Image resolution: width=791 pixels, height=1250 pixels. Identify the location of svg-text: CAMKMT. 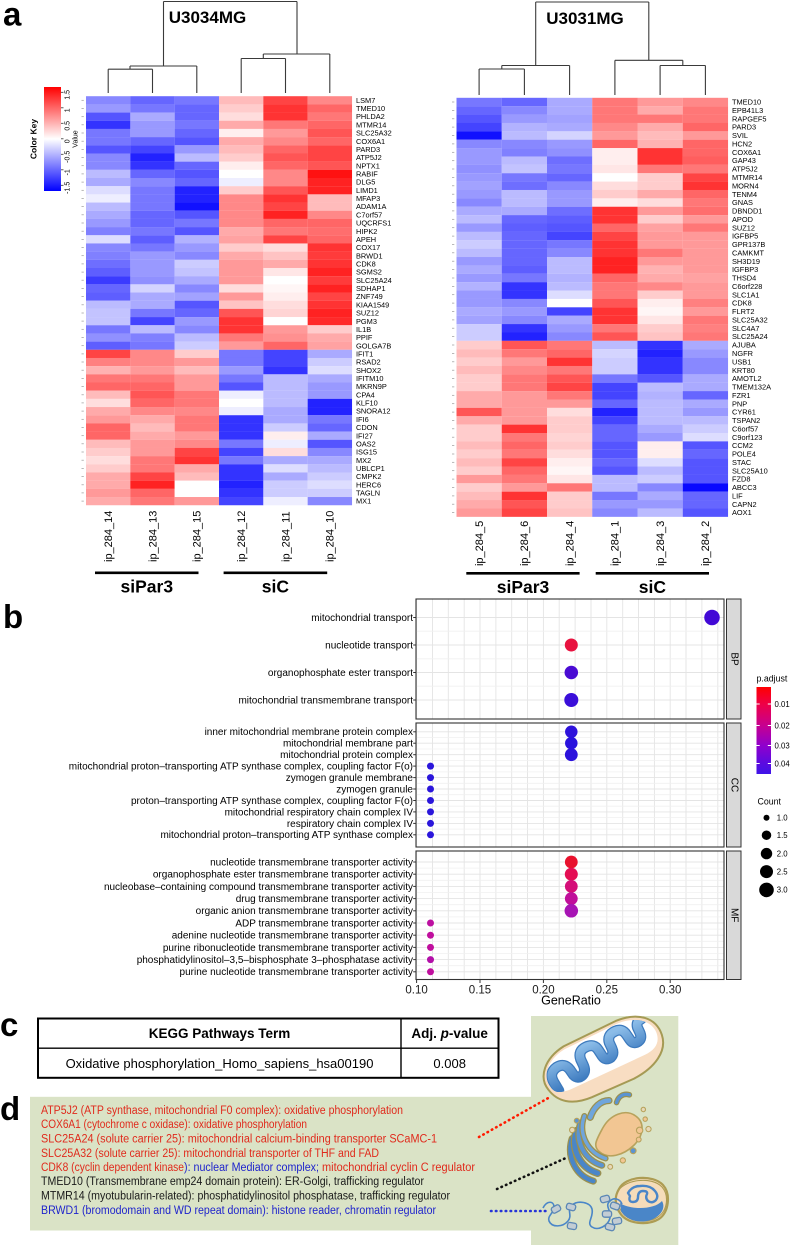
(748, 252).